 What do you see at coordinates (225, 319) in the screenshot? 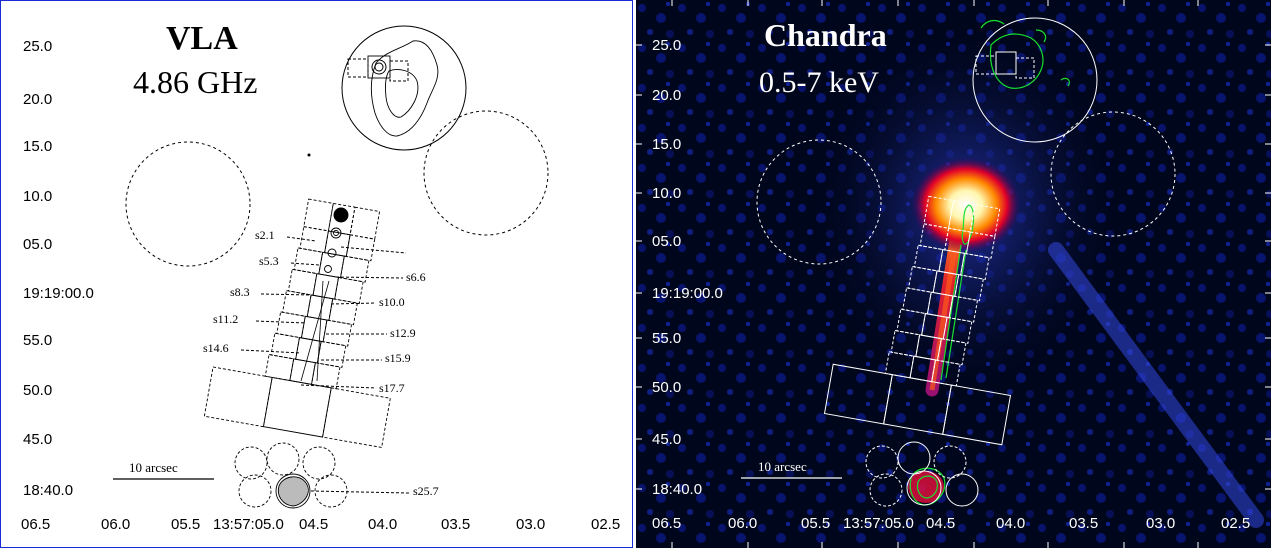
I see `region-label: s11.2` at bounding box center [225, 319].